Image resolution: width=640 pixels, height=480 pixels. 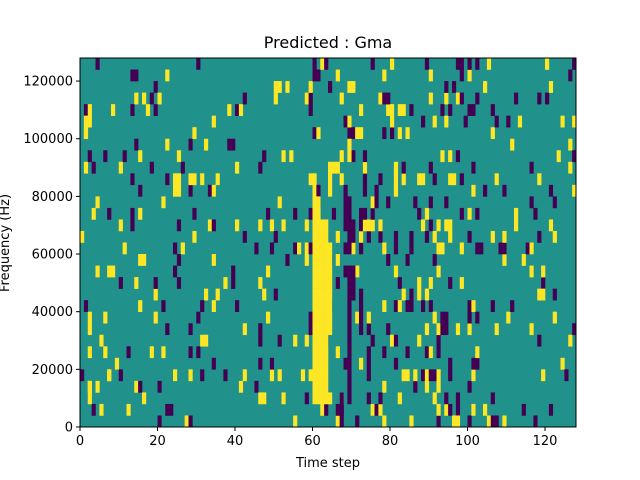 I want to click on x-tick-label: 0, so click(x=80, y=441).